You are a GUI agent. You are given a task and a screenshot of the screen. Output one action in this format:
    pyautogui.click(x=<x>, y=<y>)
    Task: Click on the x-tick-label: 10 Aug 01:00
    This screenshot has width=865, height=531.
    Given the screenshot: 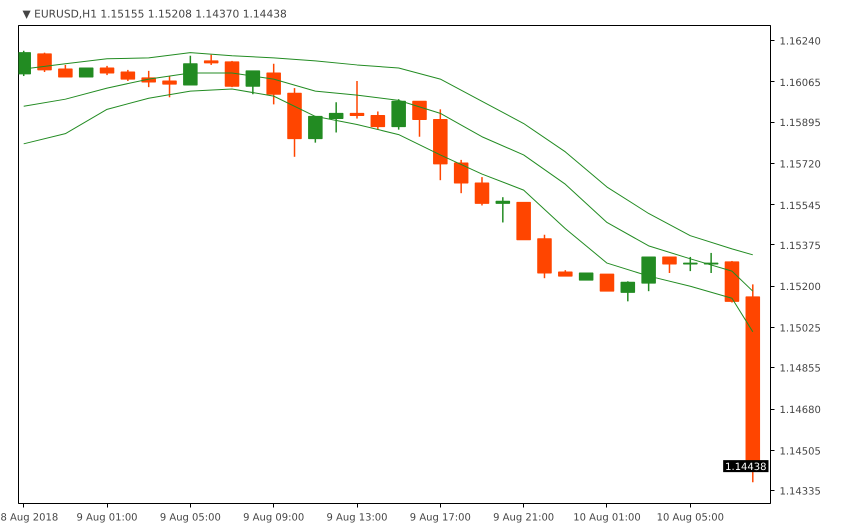 What is the action you would take?
    pyautogui.click(x=607, y=518)
    